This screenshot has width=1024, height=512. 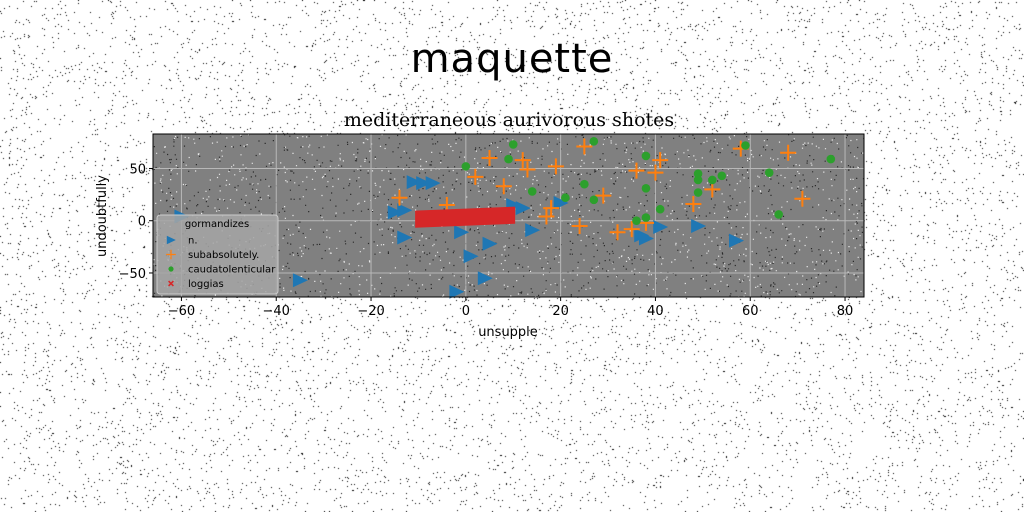 I want to click on y-tick-label: 50, so click(x=137, y=169).